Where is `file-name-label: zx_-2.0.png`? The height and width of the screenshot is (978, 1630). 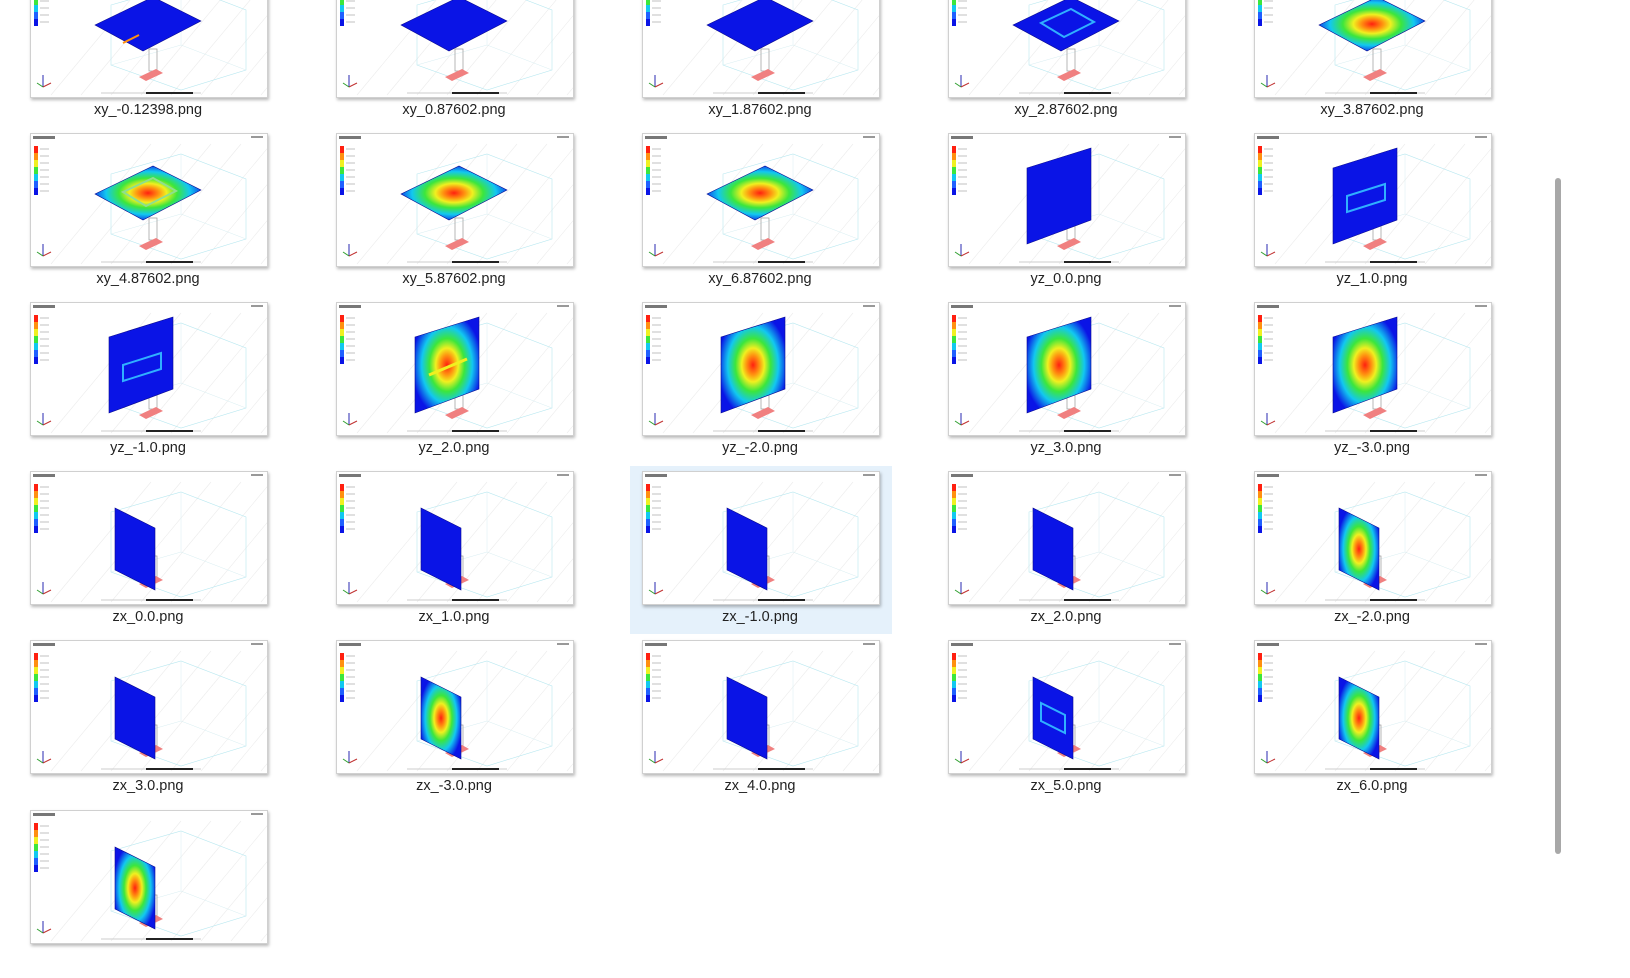
file-name-label: zx_-2.0.png is located at coordinates (1372, 617).